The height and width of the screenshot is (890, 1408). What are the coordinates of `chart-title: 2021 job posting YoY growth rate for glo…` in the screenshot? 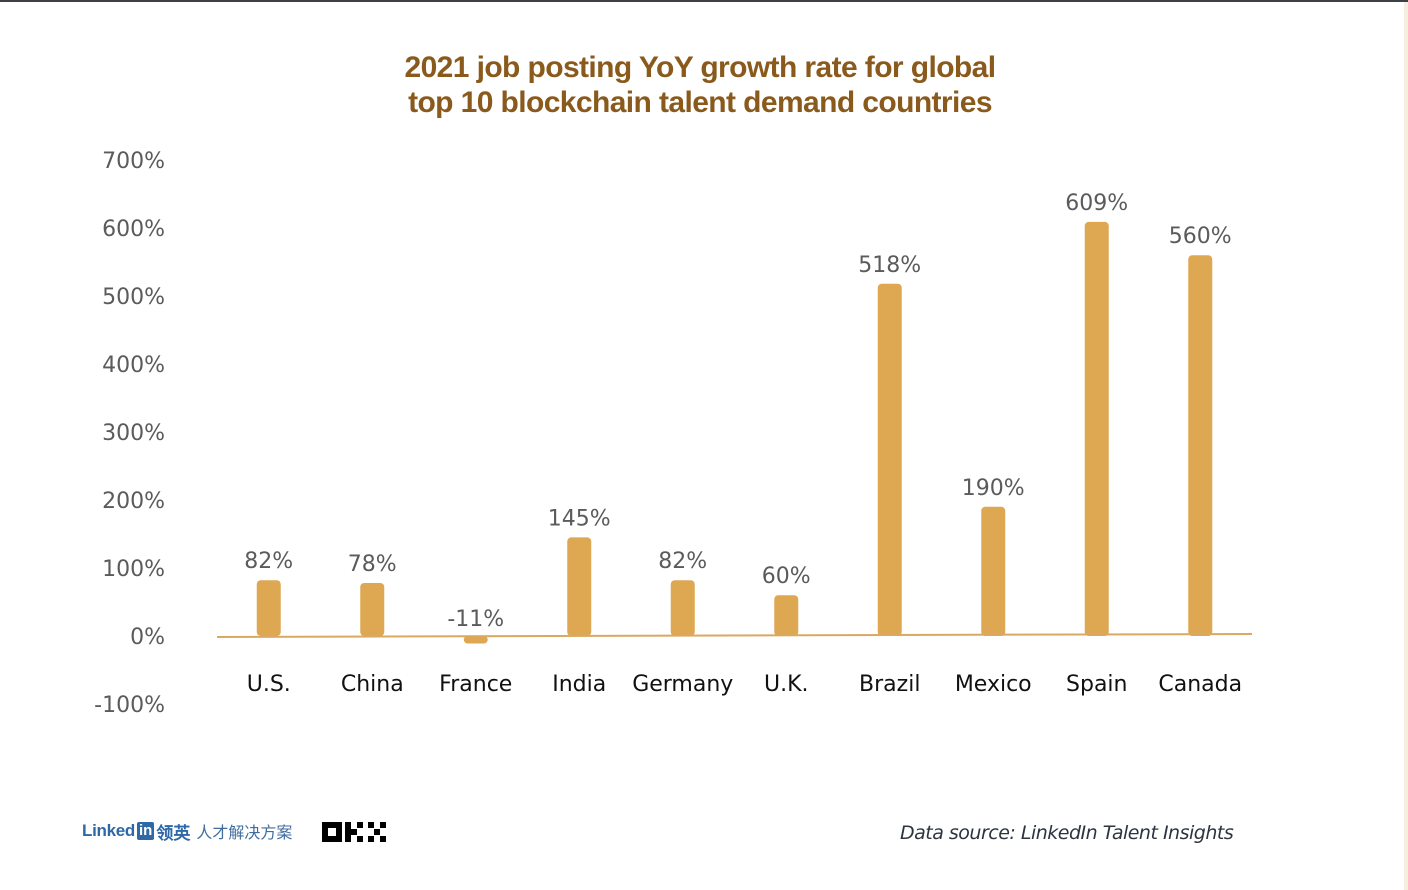 It's located at (700, 85).